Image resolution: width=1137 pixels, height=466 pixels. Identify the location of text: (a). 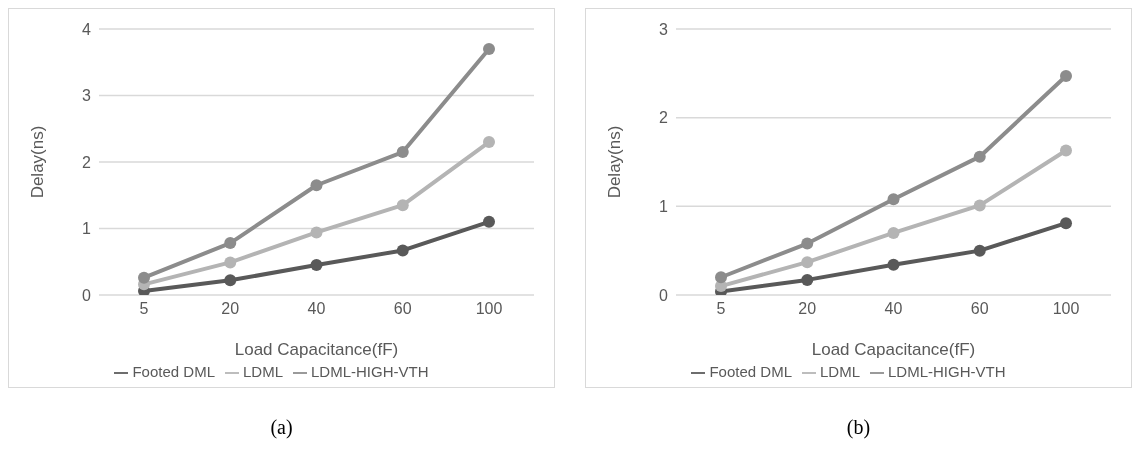
(281, 427).